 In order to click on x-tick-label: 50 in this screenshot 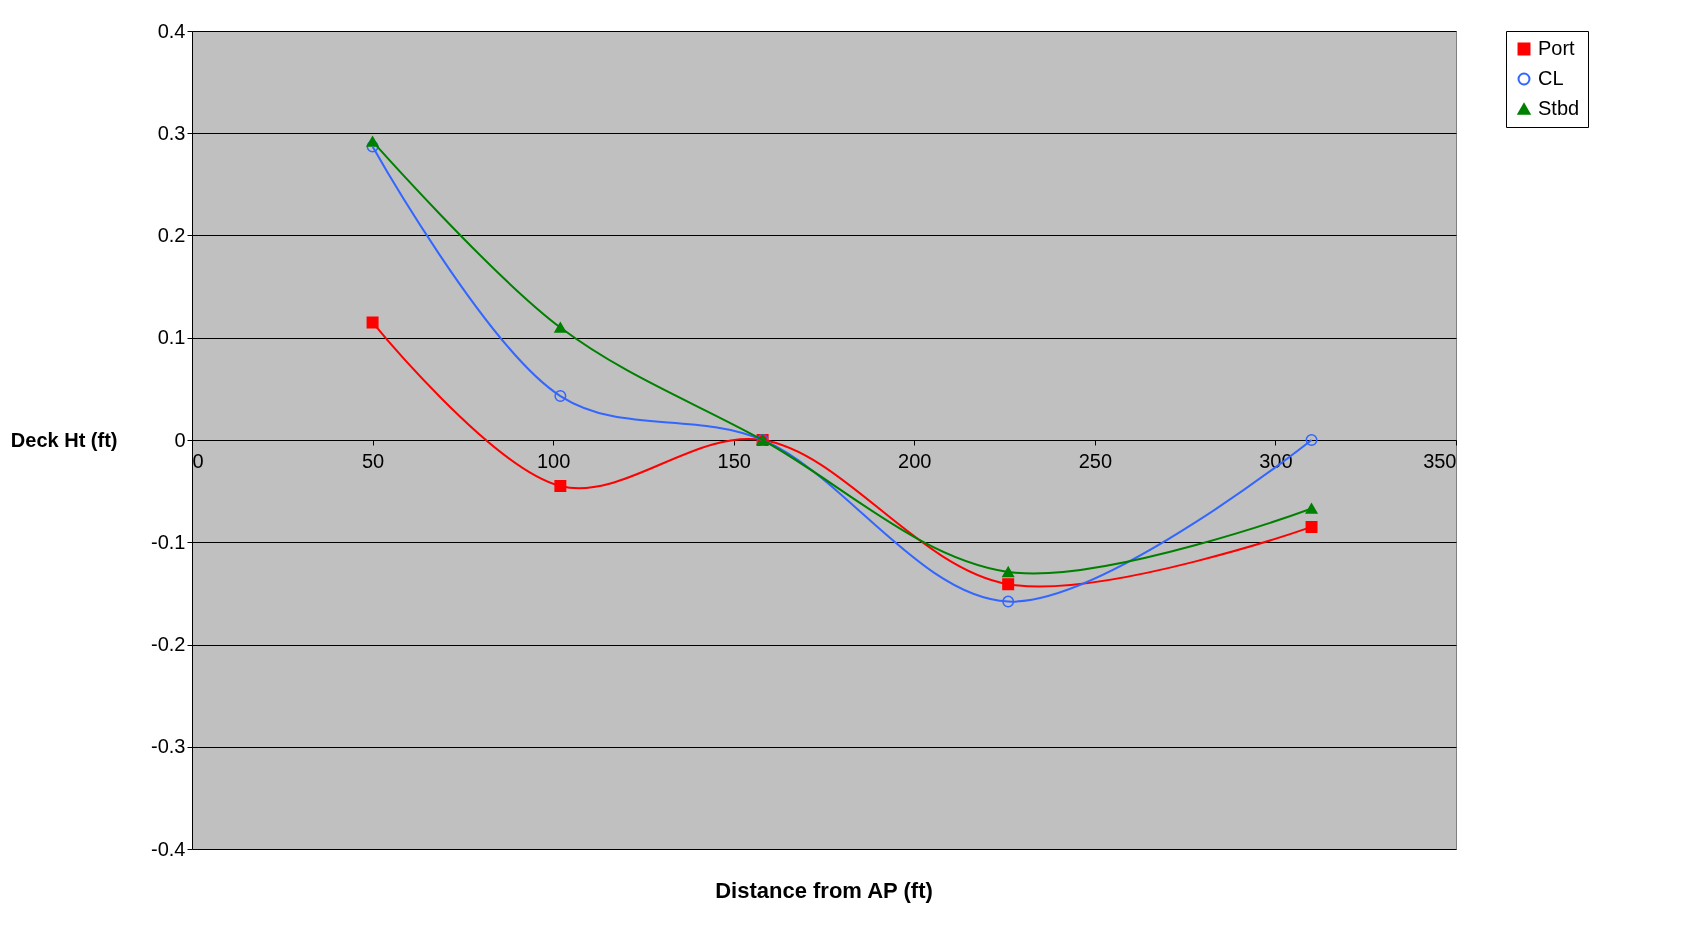, I will do `click(373, 460)`.